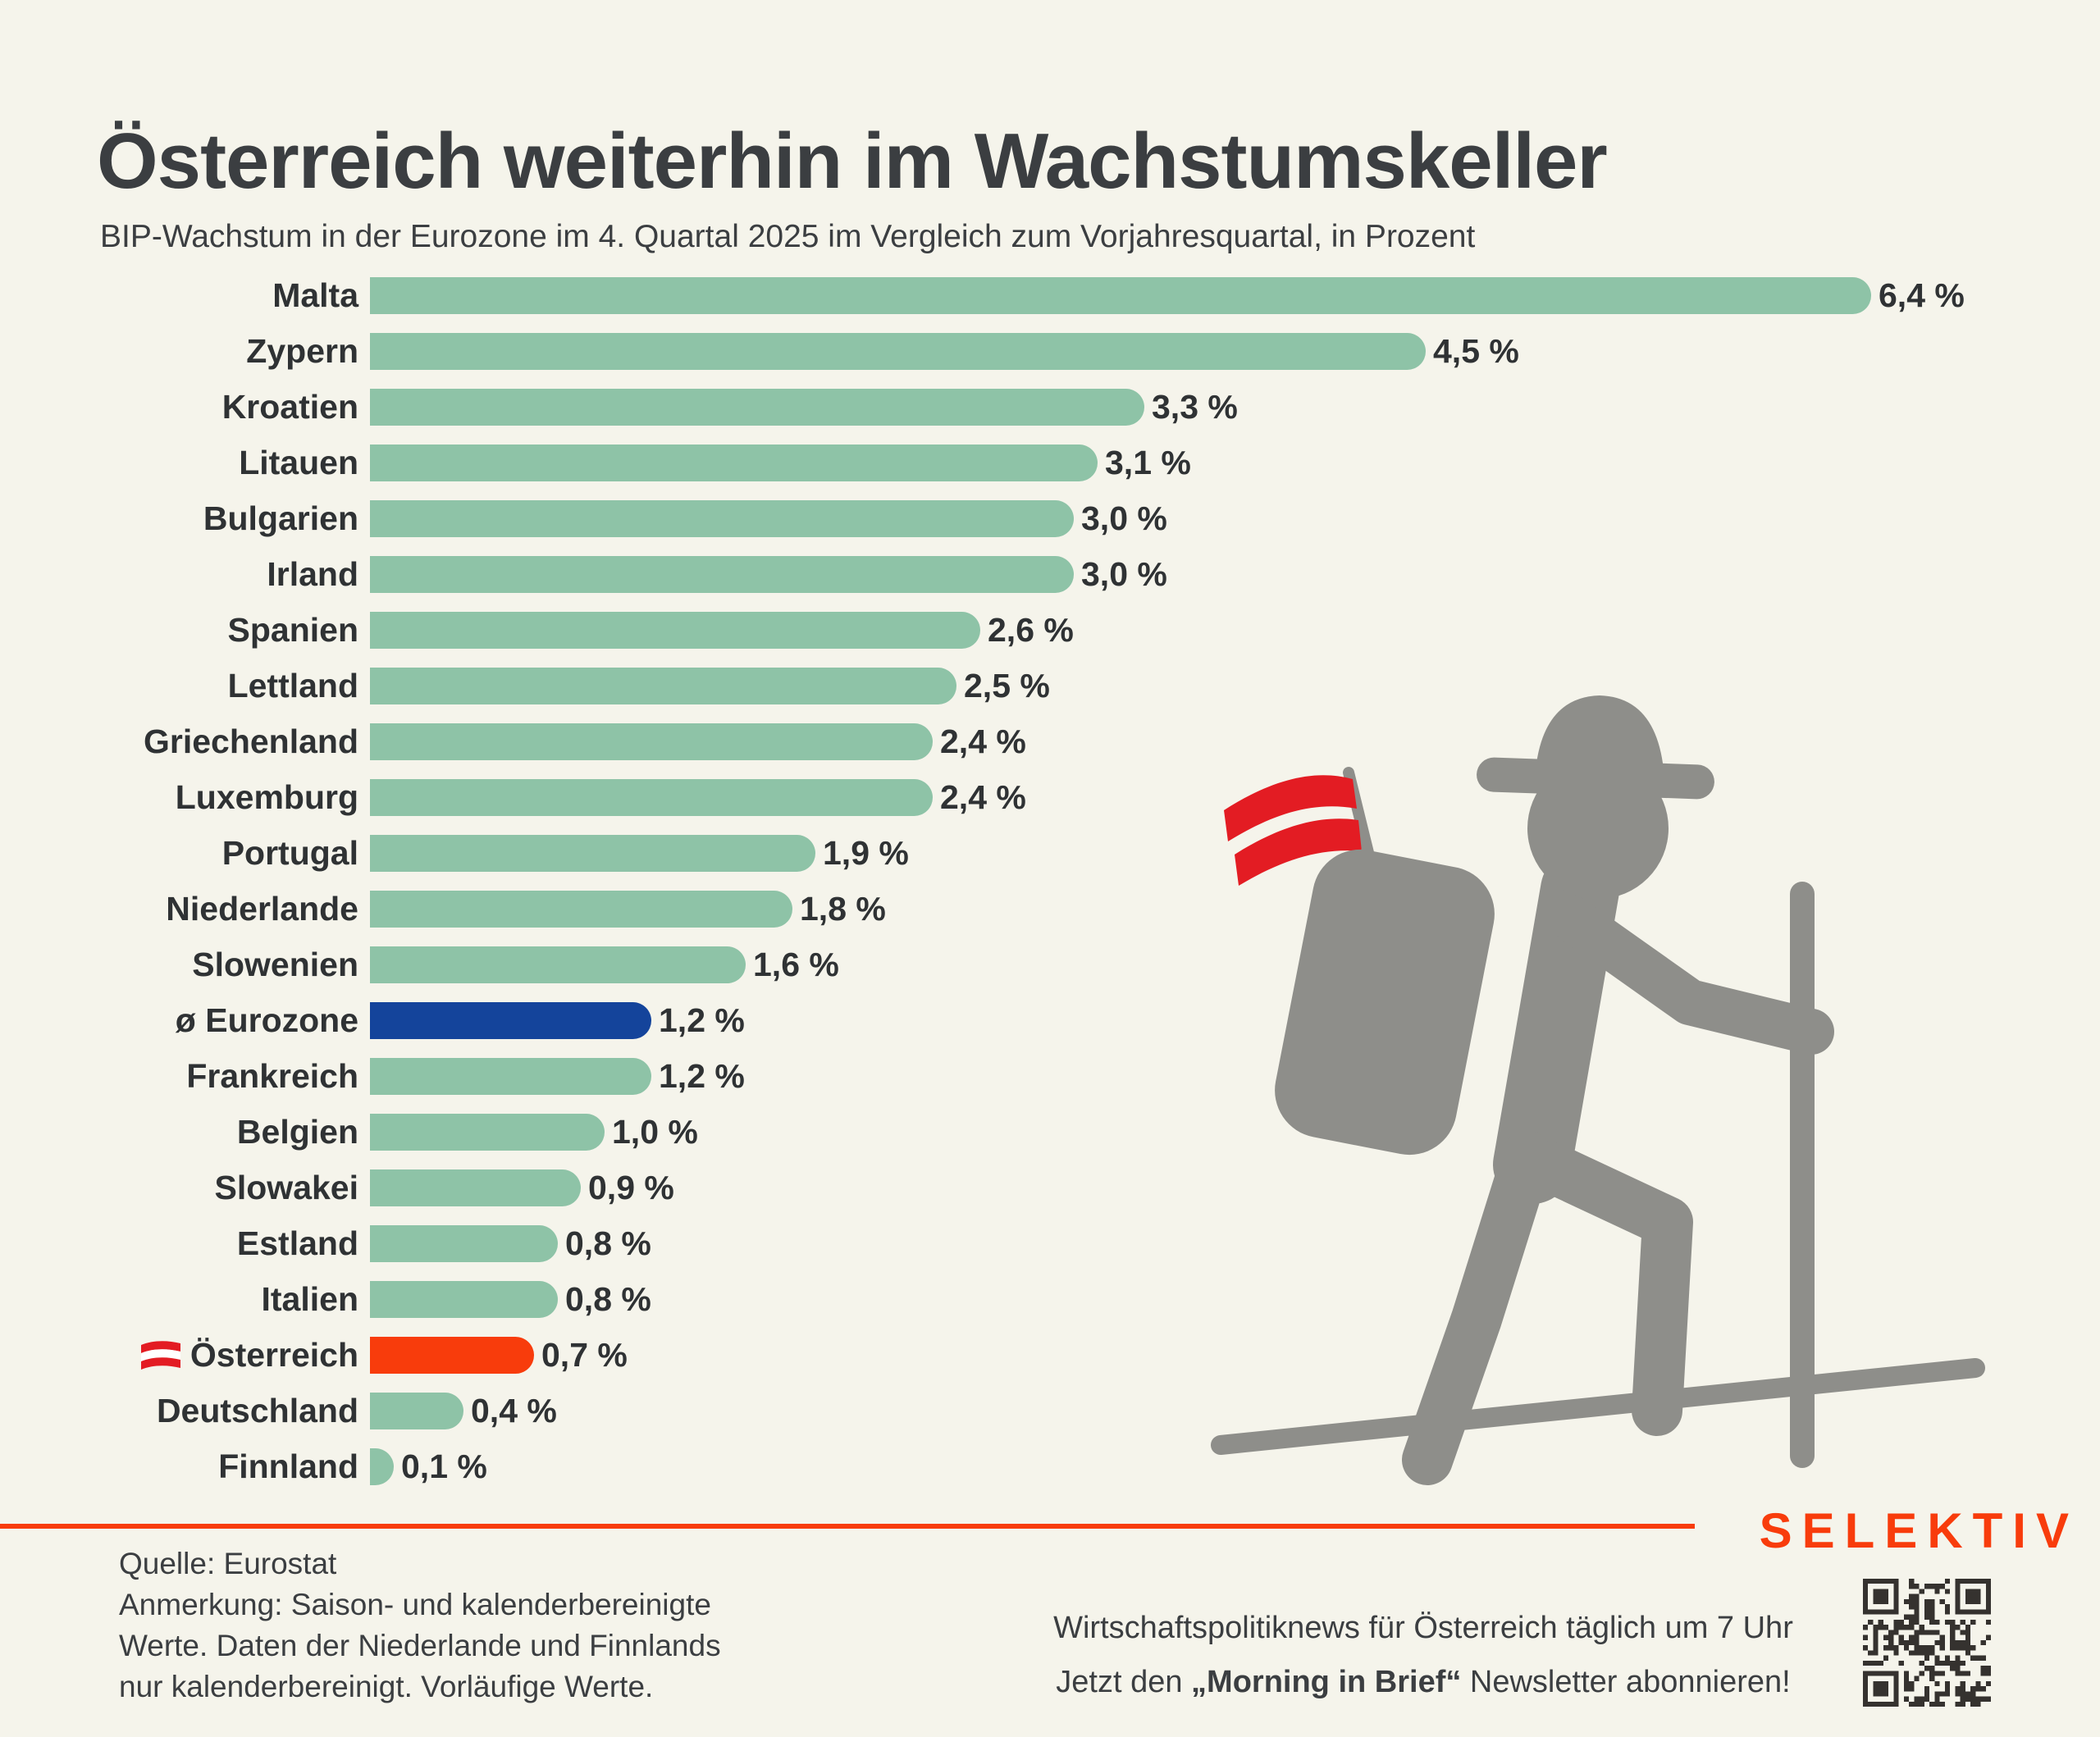 This screenshot has height=1737, width=2100. Describe the element at coordinates (267, 1020) in the screenshot. I see `country-label: ø Eurozone` at that location.